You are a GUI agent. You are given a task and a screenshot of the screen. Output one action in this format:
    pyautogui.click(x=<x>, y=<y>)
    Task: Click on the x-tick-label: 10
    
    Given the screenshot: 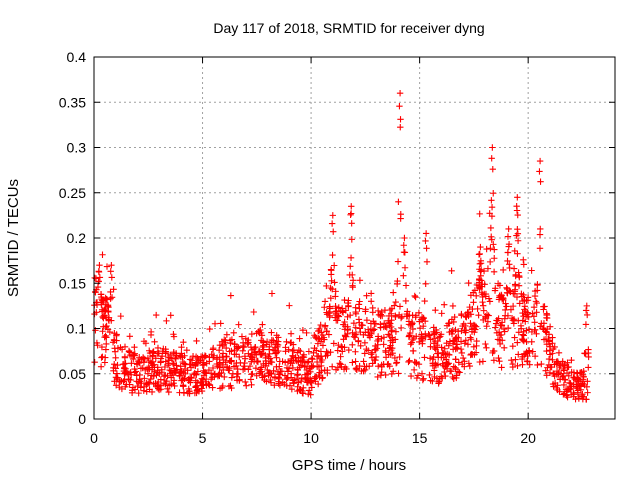 What is the action you would take?
    pyautogui.click(x=311, y=438)
    